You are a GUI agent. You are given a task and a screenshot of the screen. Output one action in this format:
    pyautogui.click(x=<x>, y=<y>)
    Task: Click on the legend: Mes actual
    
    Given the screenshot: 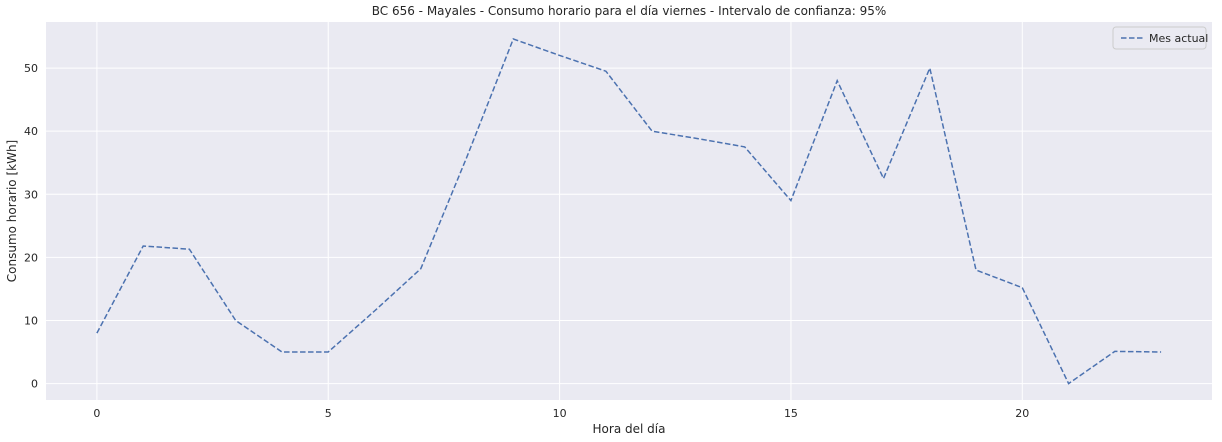 What is the action you would take?
    pyautogui.click(x=1160, y=38)
    